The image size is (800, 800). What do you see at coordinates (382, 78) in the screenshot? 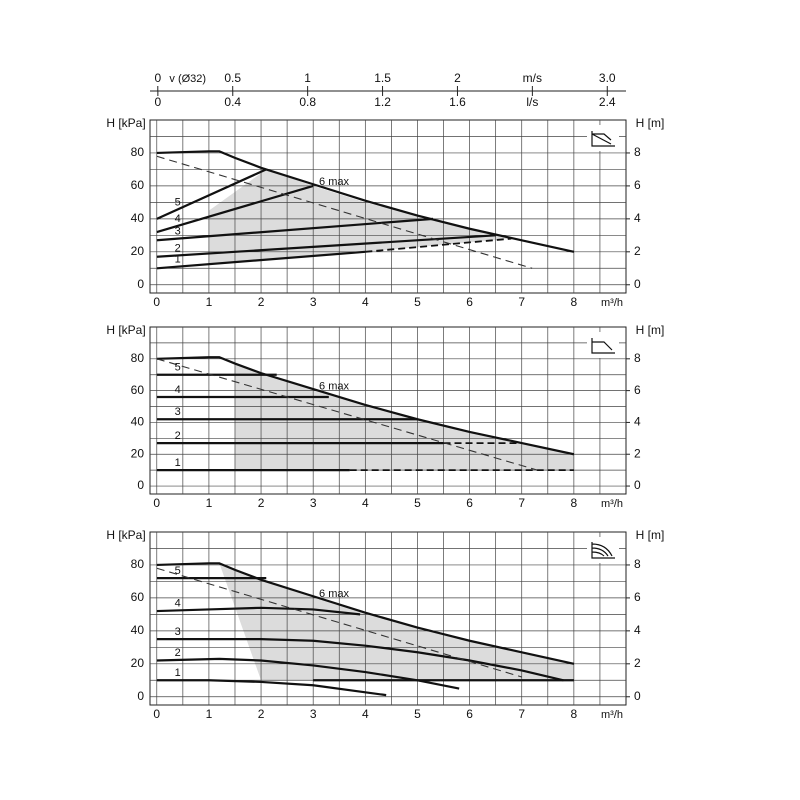
I see `top-tick-label: 1.5` at bounding box center [382, 78].